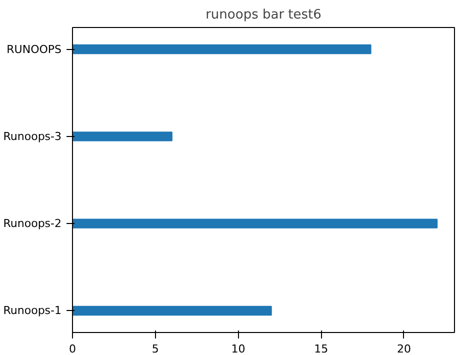 This screenshot has width=474, height=355. What do you see at coordinates (32, 311) in the screenshot?
I see `y-tick-label: Runoops-1` at bounding box center [32, 311].